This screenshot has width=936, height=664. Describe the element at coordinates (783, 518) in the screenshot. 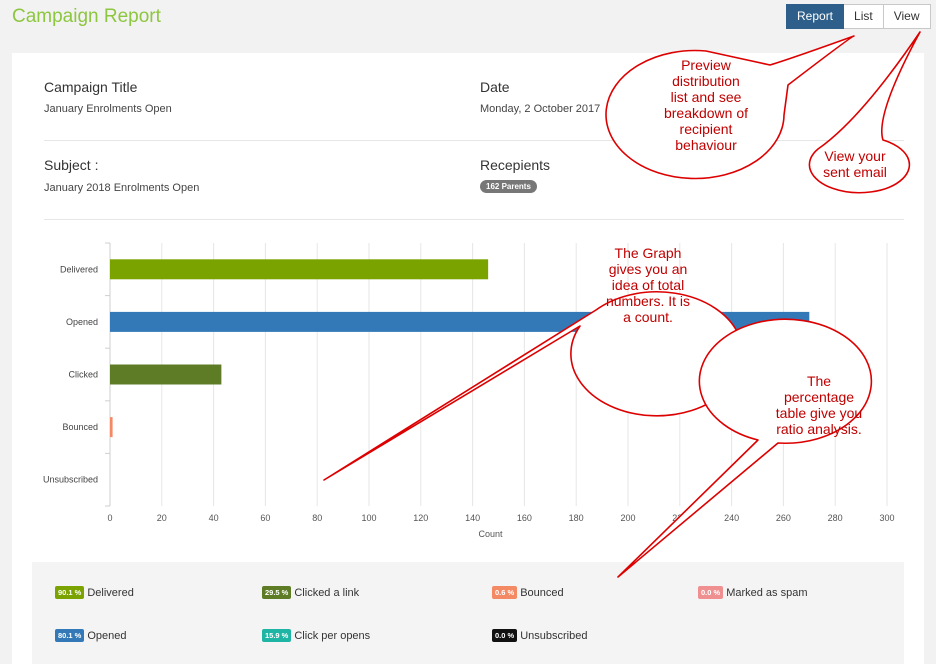

I see `x-tick-label: 260` at that location.